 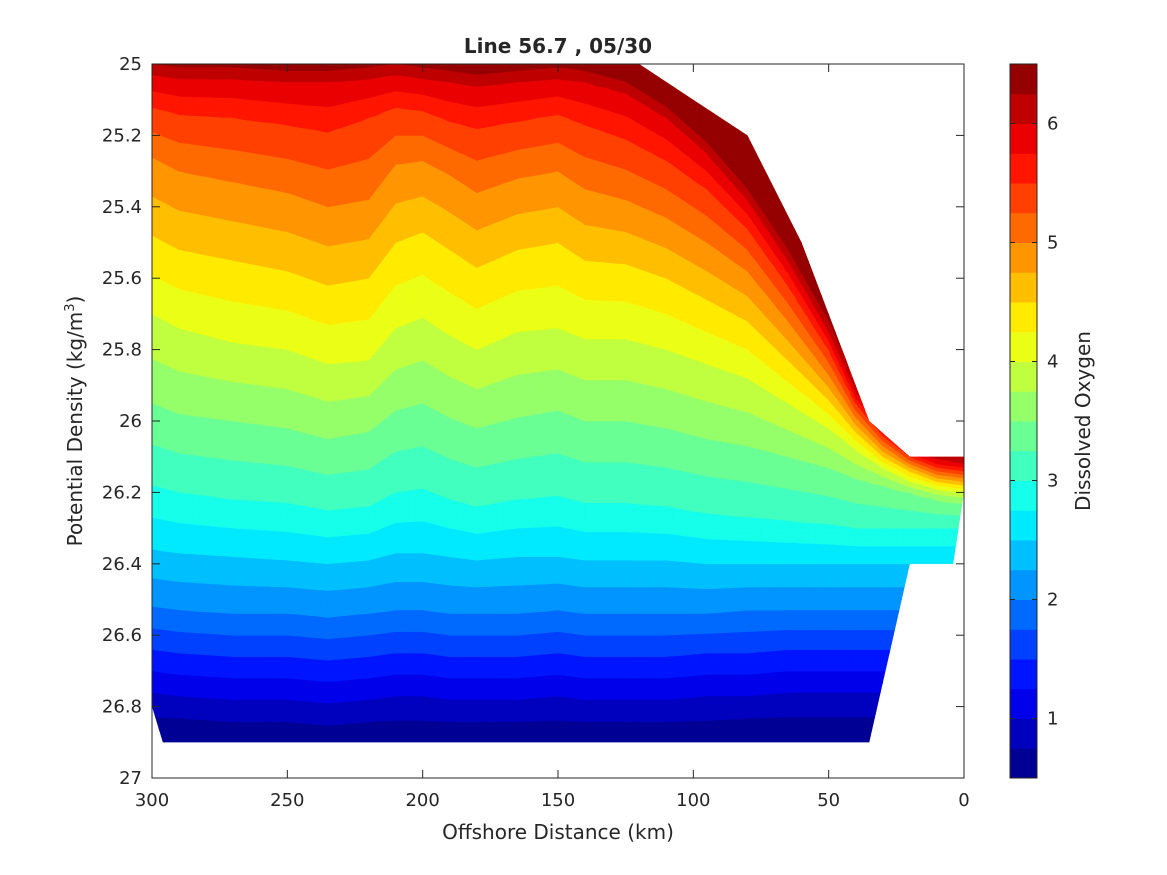 I want to click on chart-title: Line 56.7 , 05/30, so click(x=558, y=46).